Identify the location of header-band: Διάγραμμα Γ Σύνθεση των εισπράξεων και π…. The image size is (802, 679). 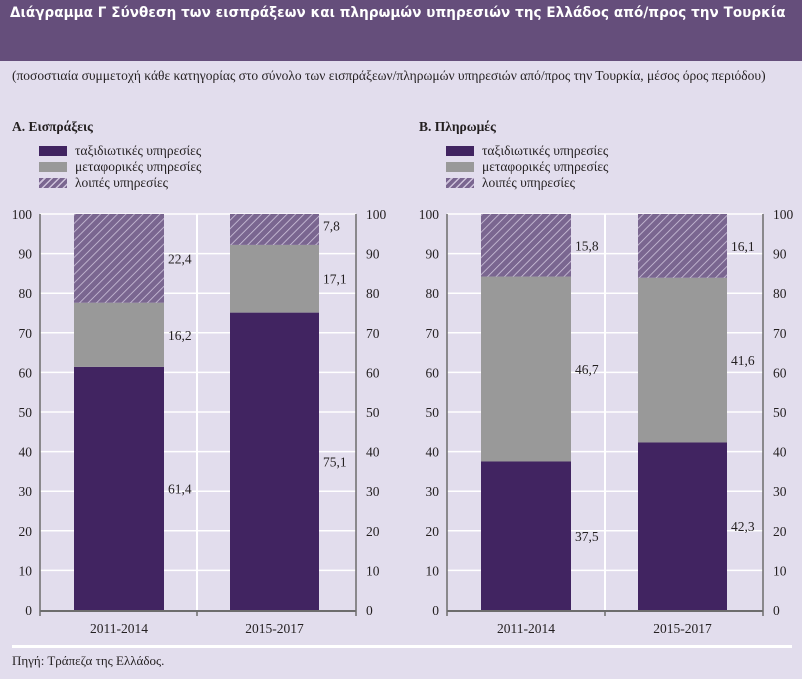
(401, 30).